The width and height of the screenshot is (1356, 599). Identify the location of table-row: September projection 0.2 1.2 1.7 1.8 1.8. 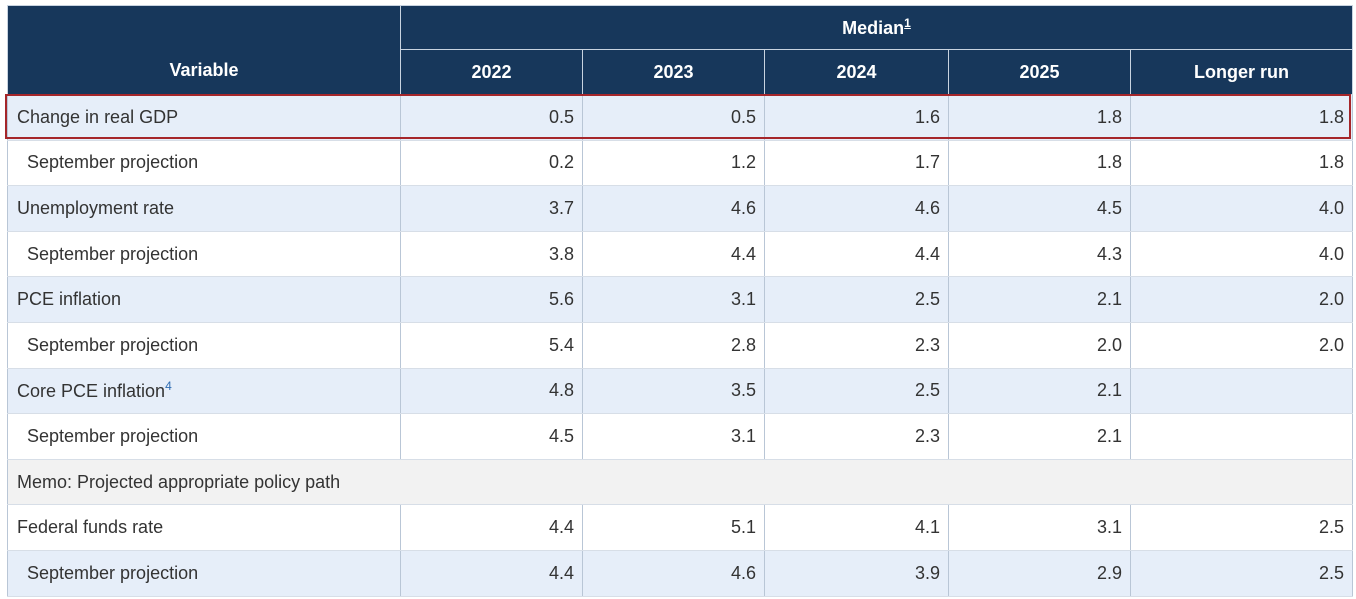
(680, 163).